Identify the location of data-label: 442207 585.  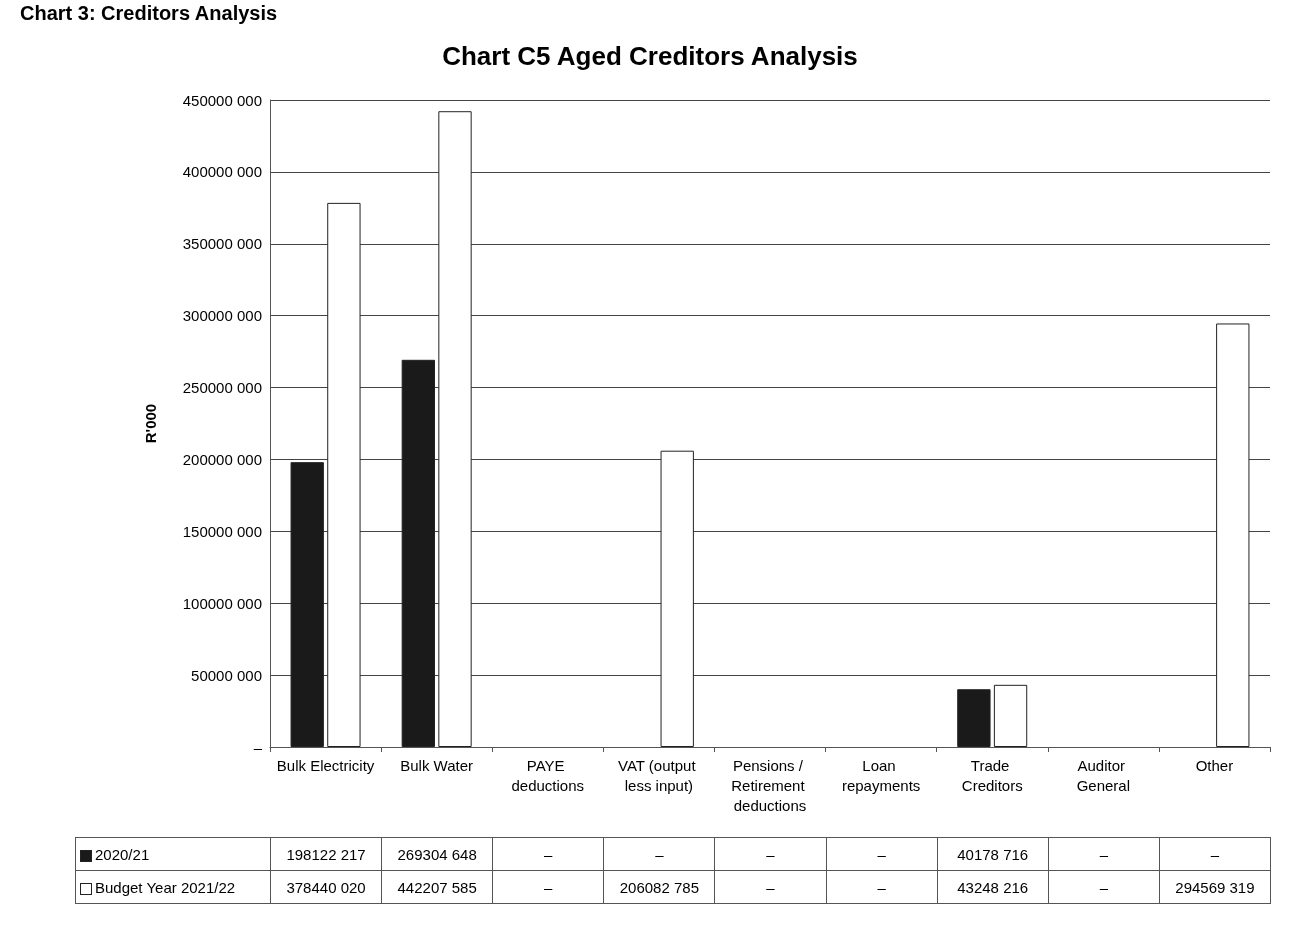
(437, 887).